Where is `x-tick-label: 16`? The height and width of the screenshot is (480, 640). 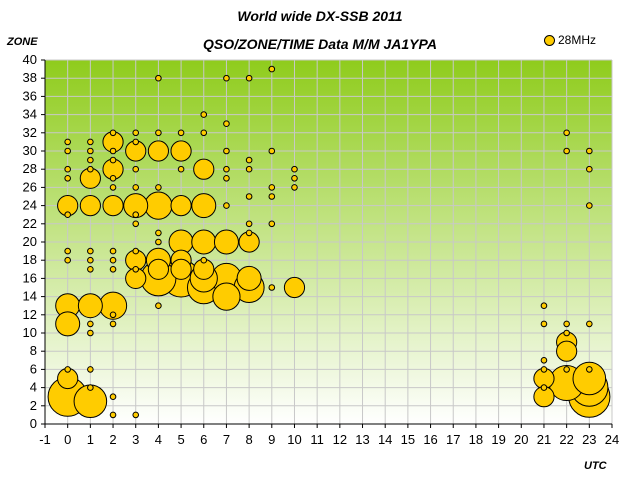
x-tick-label: 16 is located at coordinates (430, 439).